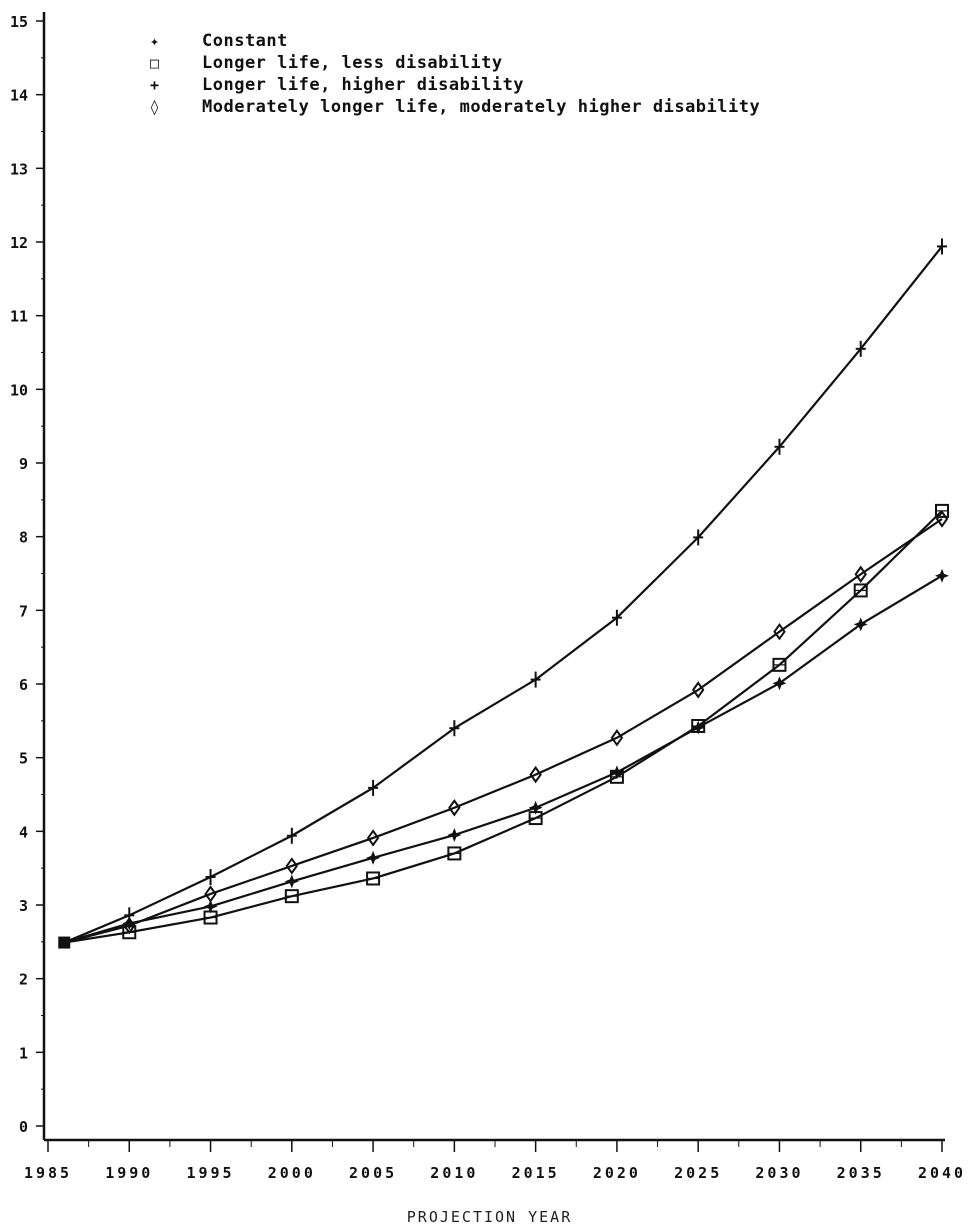 The image size is (979, 1232). What do you see at coordinates (19, 390) in the screenshot?
I see `y-tick-label: 10` at bounding box center [19, 390].